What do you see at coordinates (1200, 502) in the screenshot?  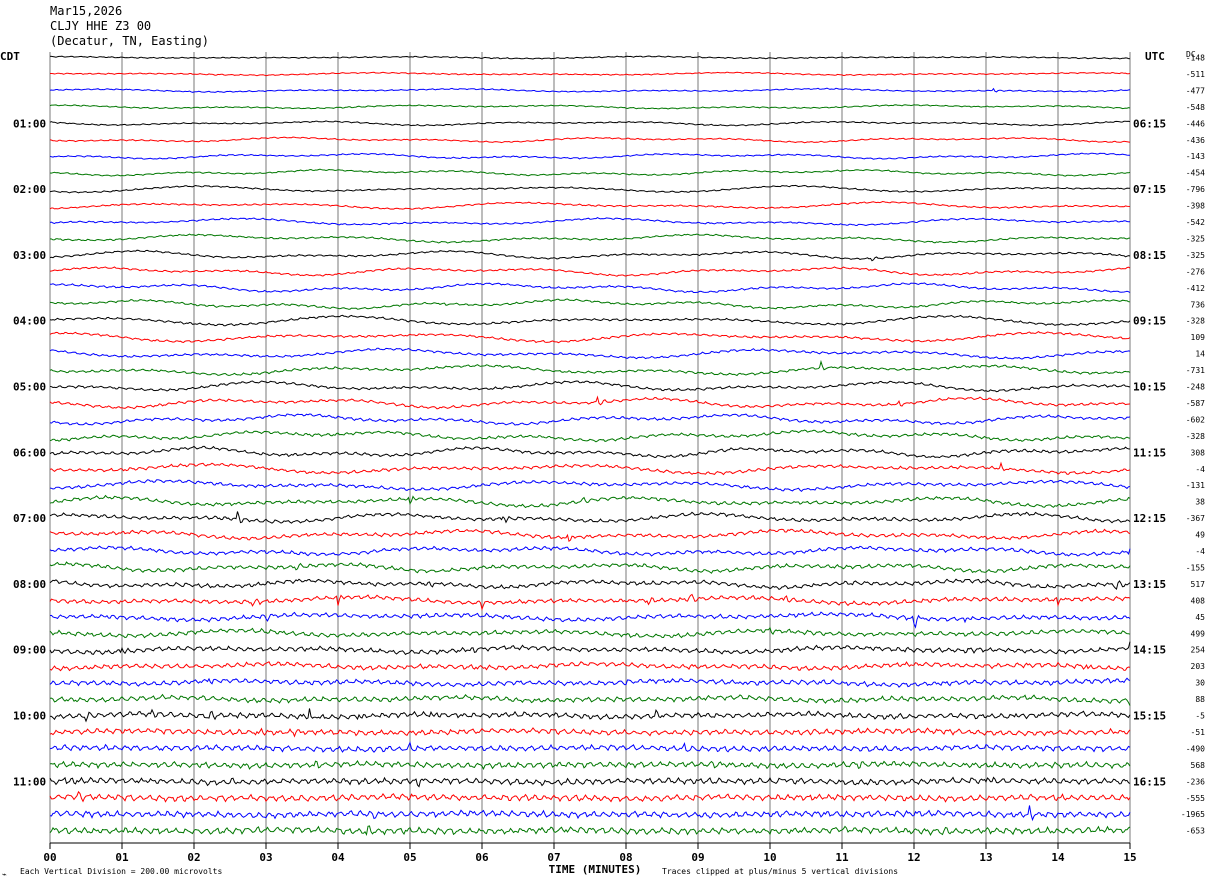 I see `dc-offset-label: 38` at bounding box center [1200, 502].